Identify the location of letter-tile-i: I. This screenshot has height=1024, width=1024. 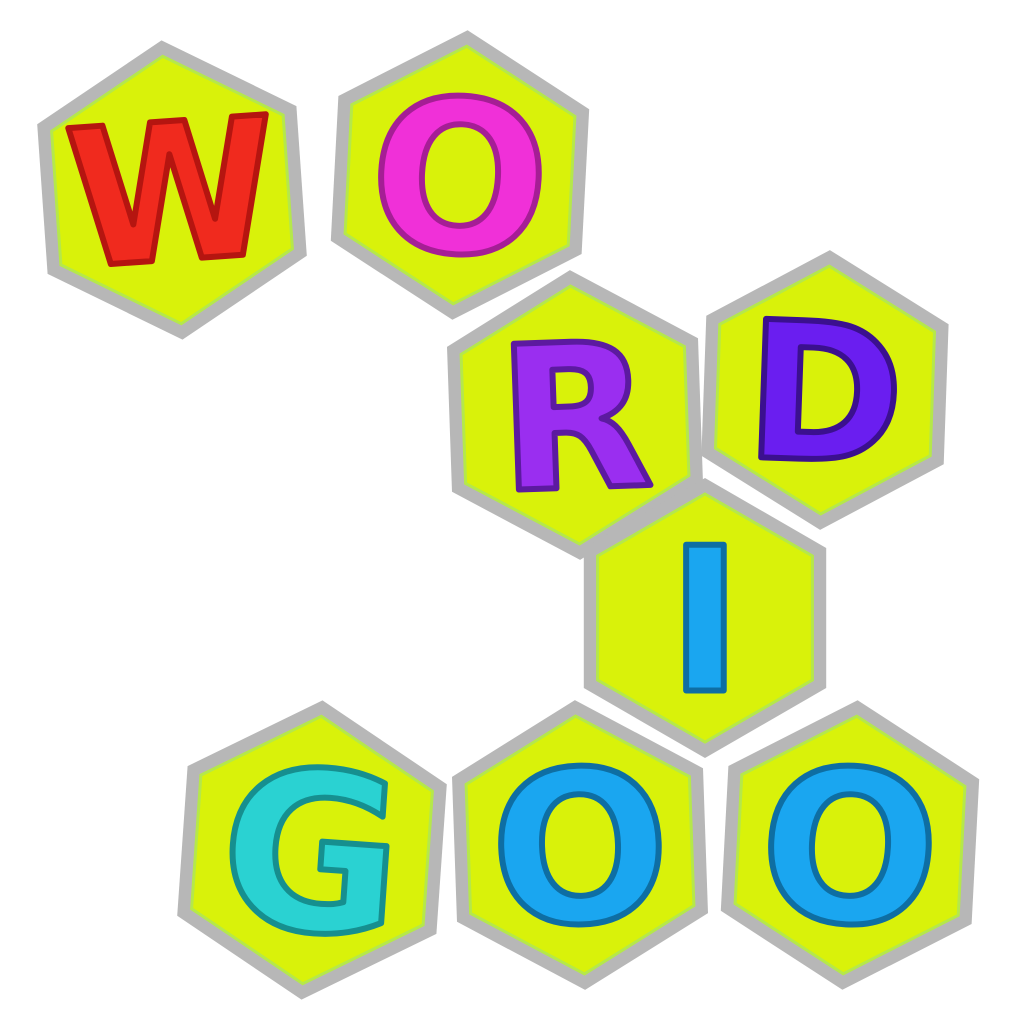
(705, 618).